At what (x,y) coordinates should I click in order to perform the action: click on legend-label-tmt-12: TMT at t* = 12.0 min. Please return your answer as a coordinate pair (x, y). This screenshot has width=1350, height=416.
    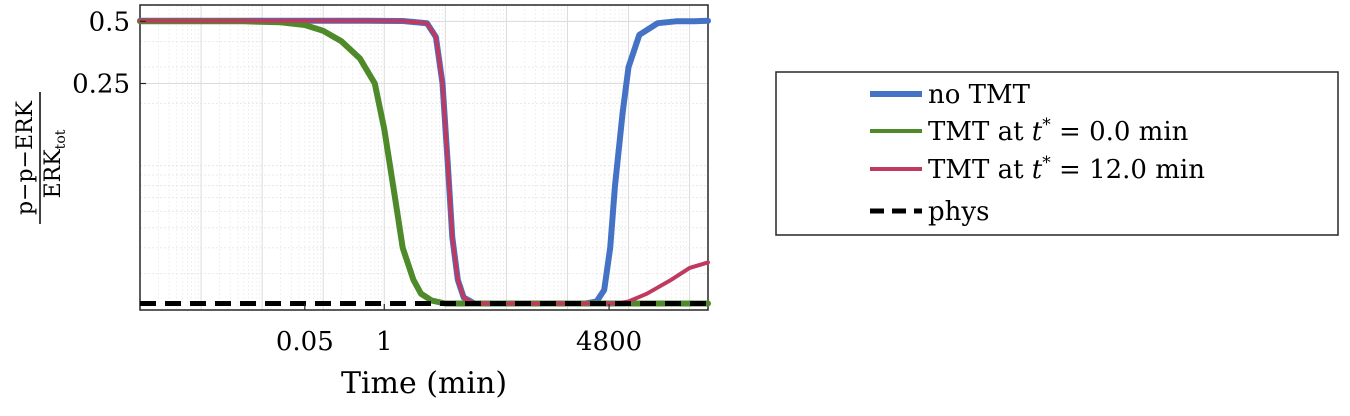
    Looking at the image, I should click on (1066, 169).